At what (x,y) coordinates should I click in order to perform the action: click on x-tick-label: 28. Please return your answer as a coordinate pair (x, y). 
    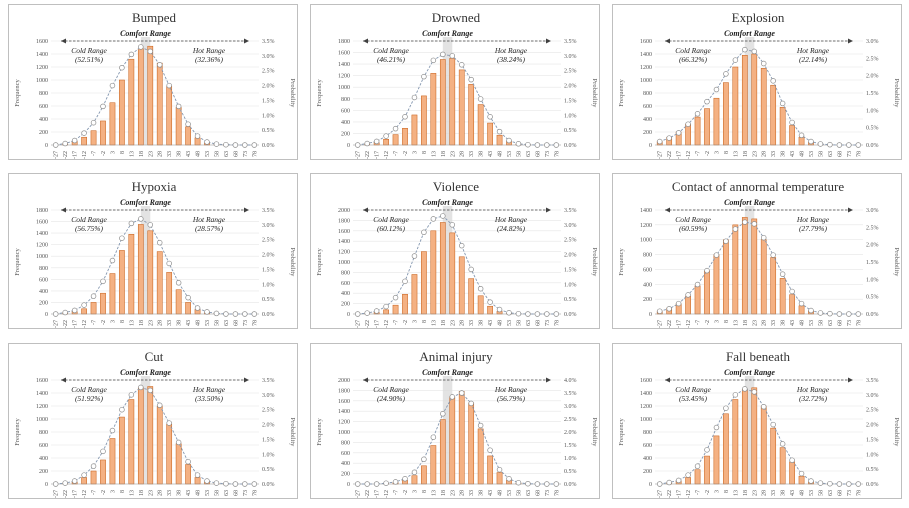
    Looking at the image, I should click on (463, 493).